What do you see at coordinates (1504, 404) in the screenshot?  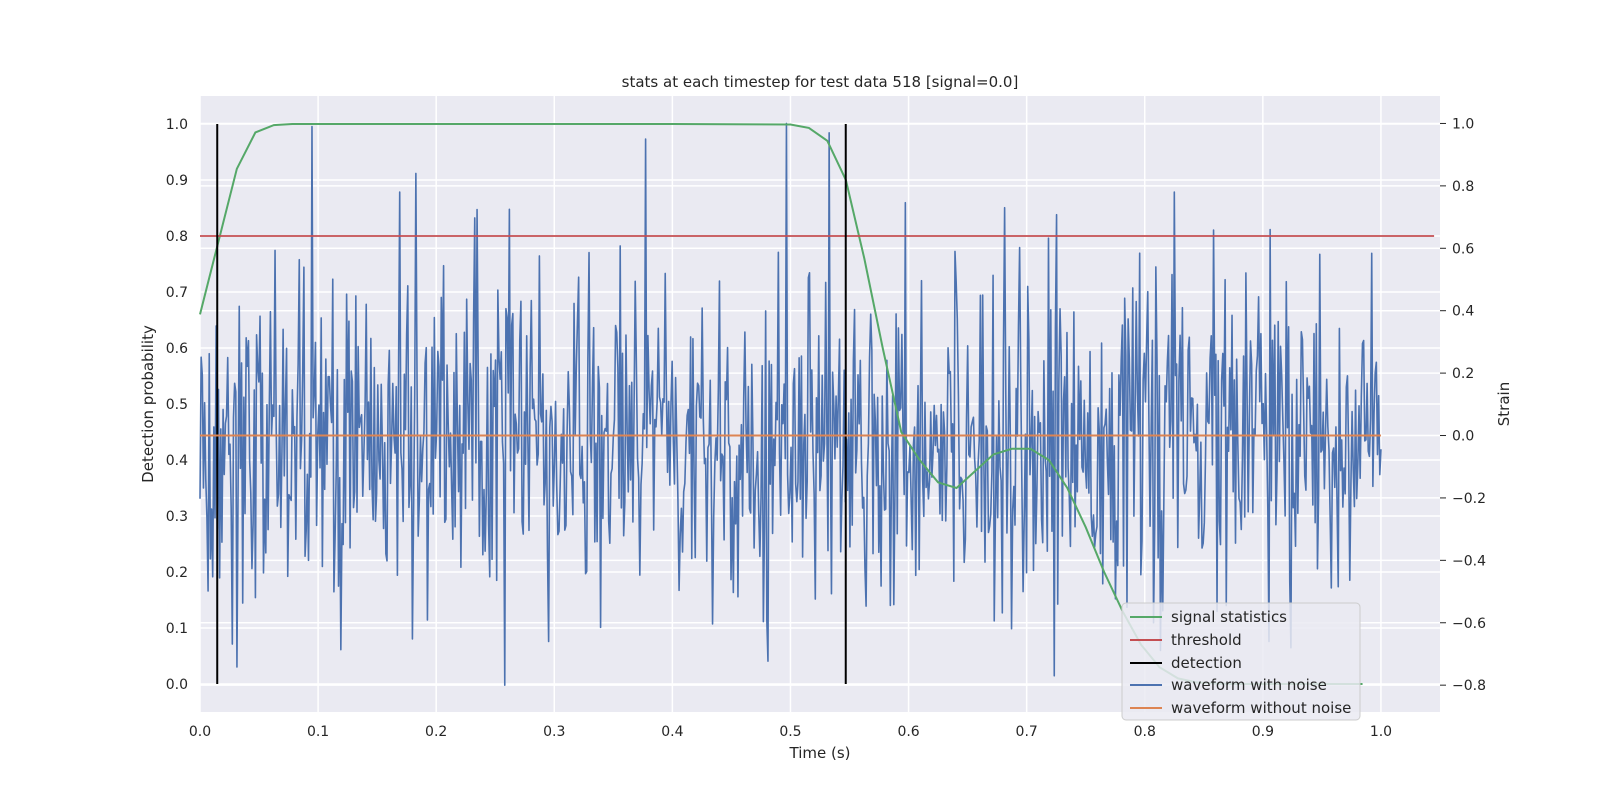 I see `y2-axis-label: Strain` at bounding box center [1504, 404].